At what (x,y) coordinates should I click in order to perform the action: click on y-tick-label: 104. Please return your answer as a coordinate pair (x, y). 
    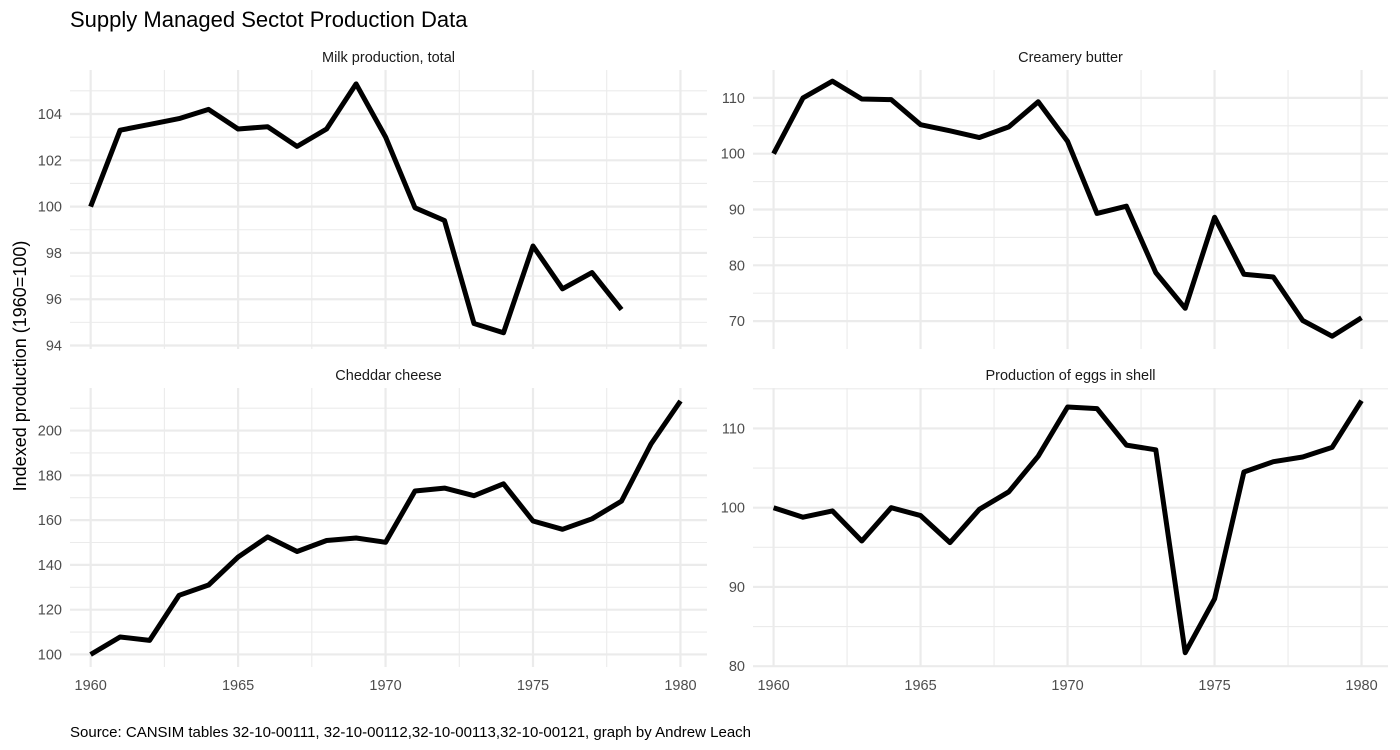
    Looking at the image, I should click on (50, 115).